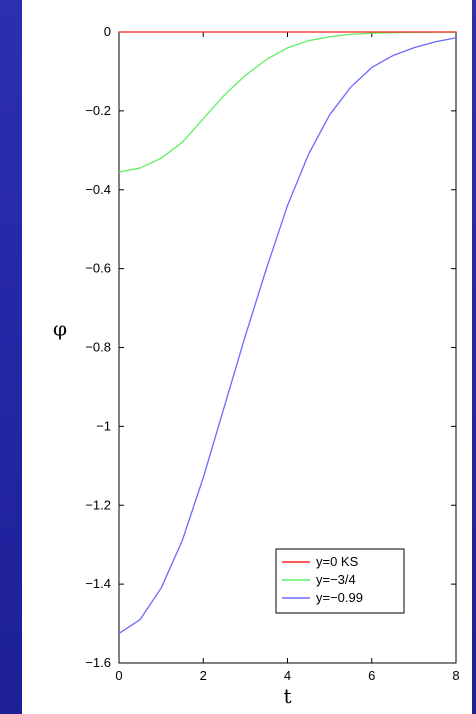 The width and height of the screenshot is (476, 714). What do you see at coordinates (287, 696) in the screenshot?
I see `x-axis-label: t` at bounding box center [287, 696].